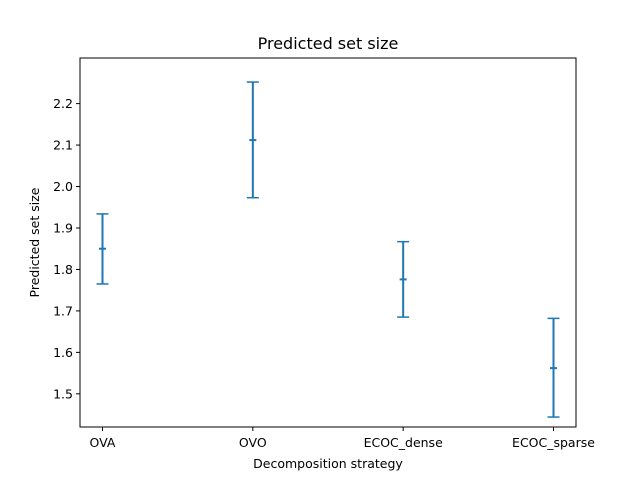 The height and width of the screenshot is (480, 640). Describe the element at coordinates (553, 442) in the screenshot. I see `x-tick-label: ECOC_sparse` at that location.